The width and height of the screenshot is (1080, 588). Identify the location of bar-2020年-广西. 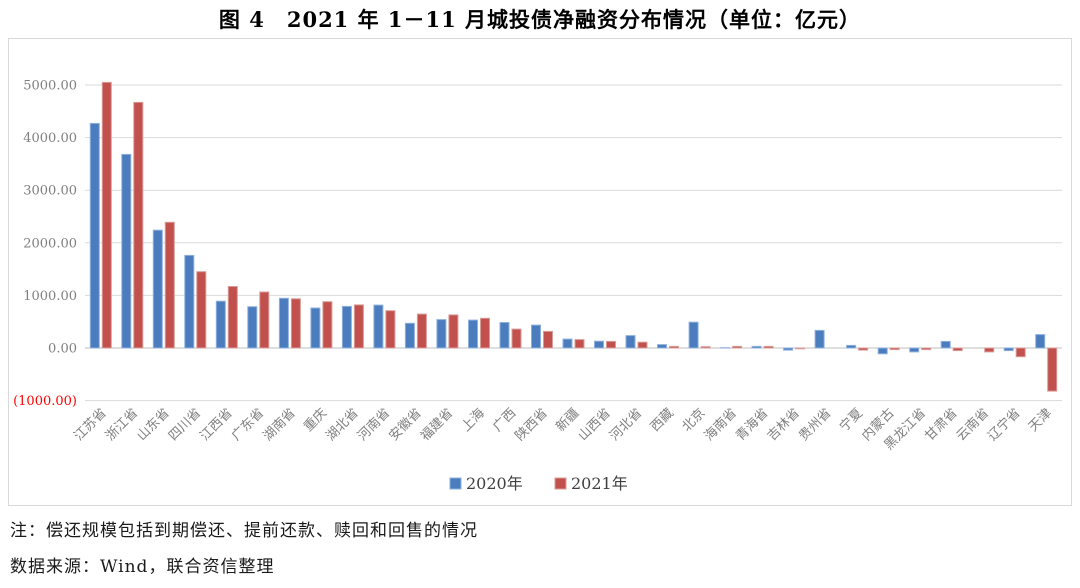
(504, 335).